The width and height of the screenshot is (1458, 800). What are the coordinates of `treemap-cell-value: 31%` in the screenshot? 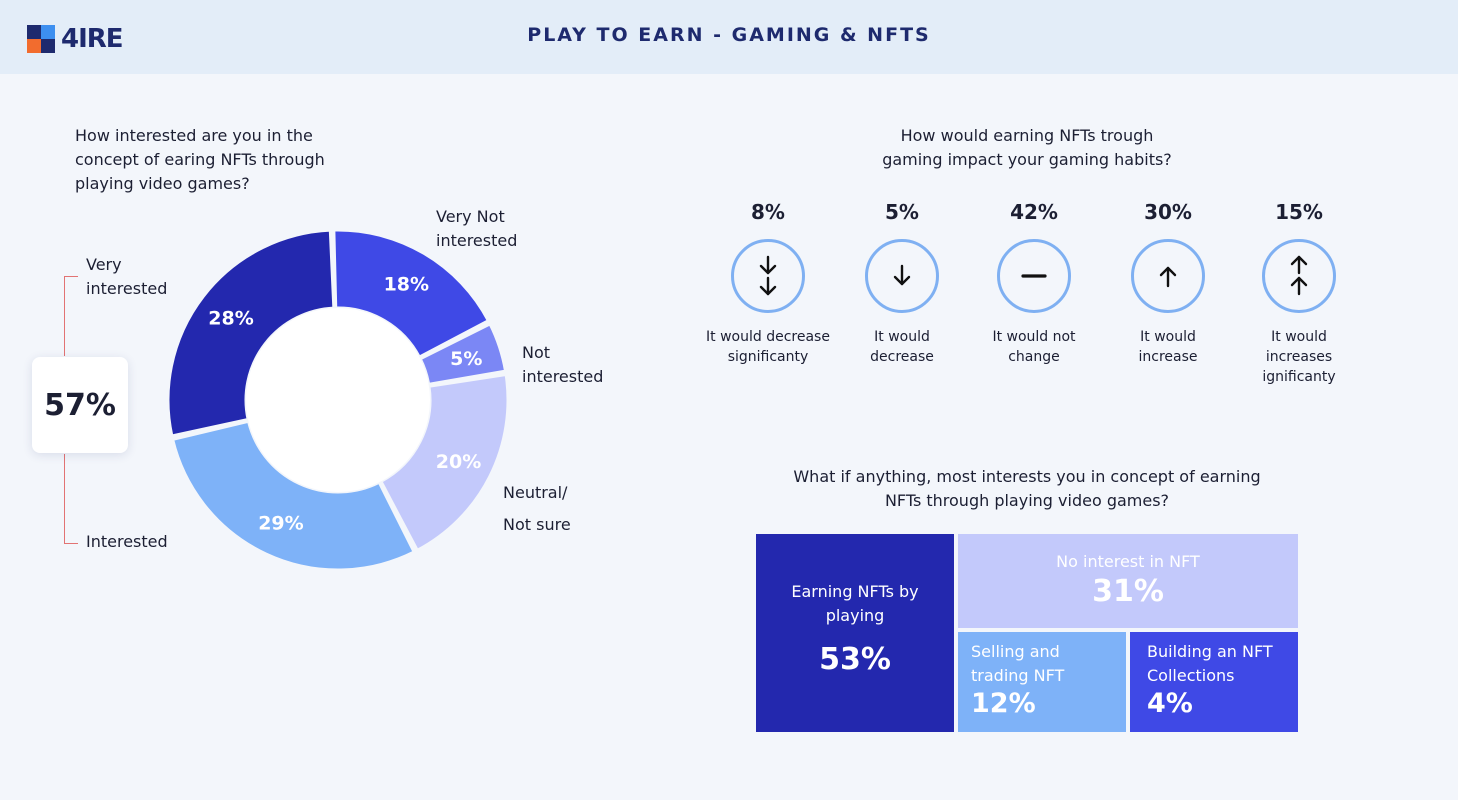 It's located at (1128, 591).